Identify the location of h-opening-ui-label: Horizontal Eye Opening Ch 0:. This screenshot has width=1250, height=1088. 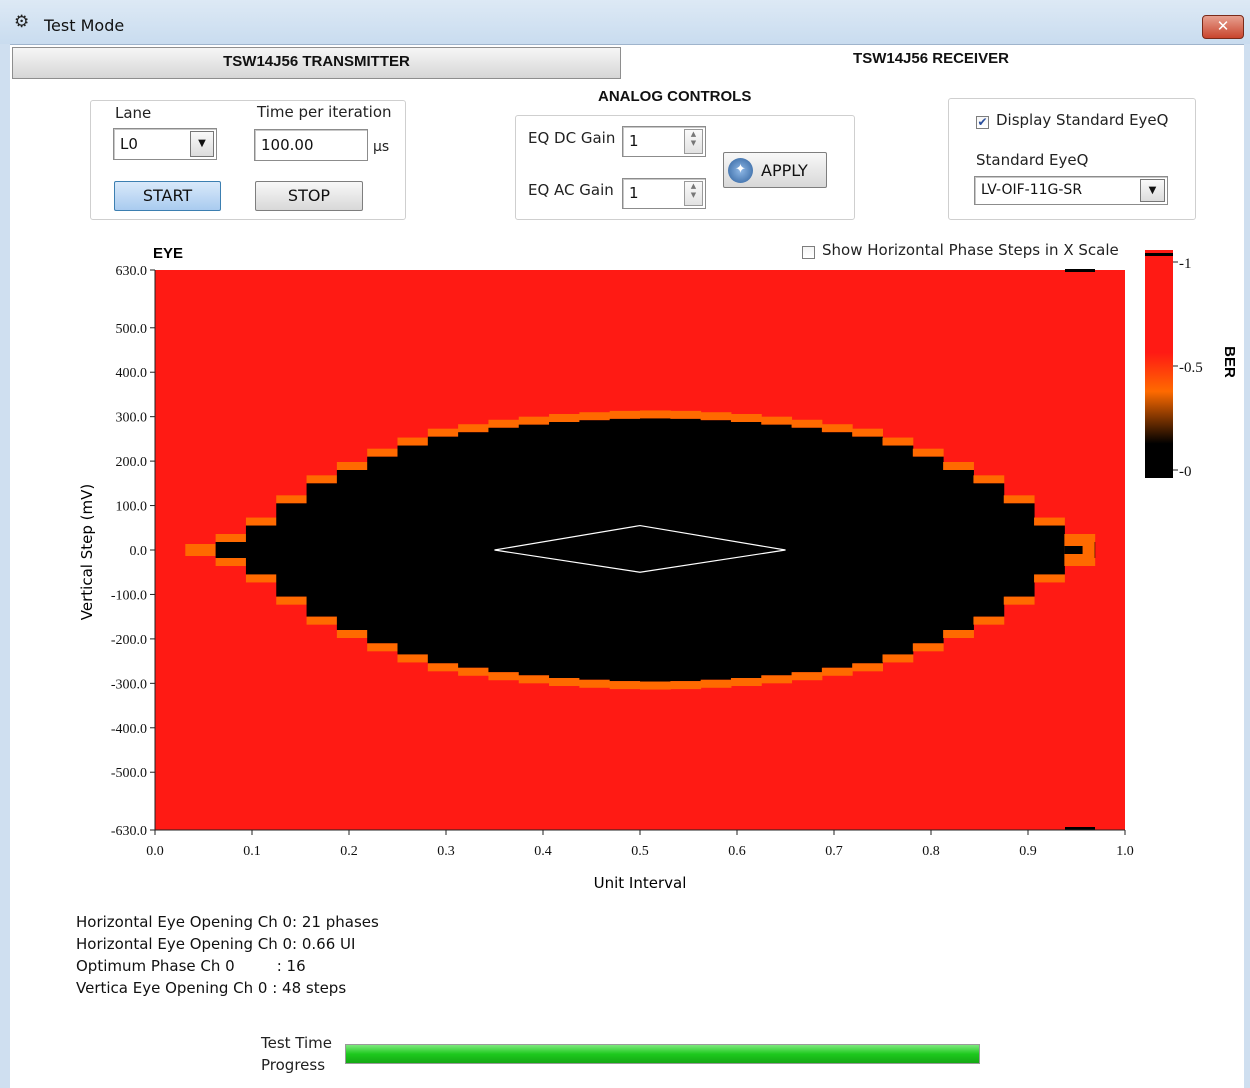
(187, 944).